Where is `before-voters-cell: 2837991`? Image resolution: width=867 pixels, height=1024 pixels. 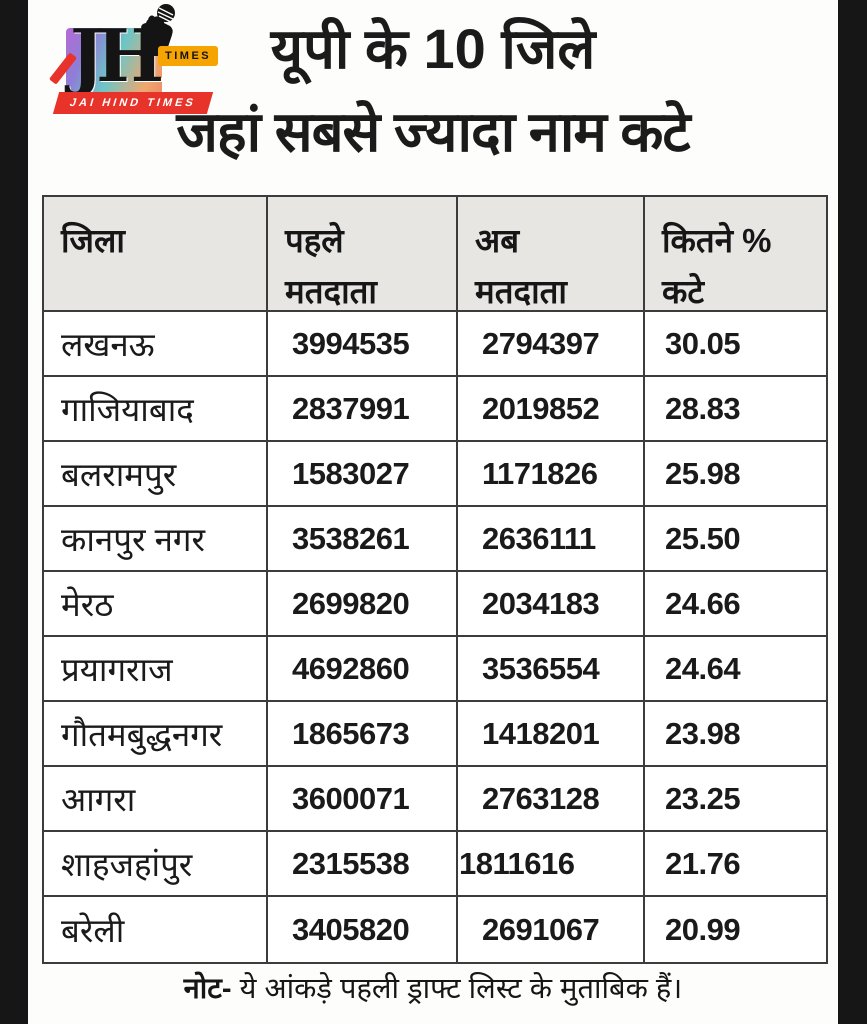 before-voters-cell: 2837991 is located at coordinates (363, 408).